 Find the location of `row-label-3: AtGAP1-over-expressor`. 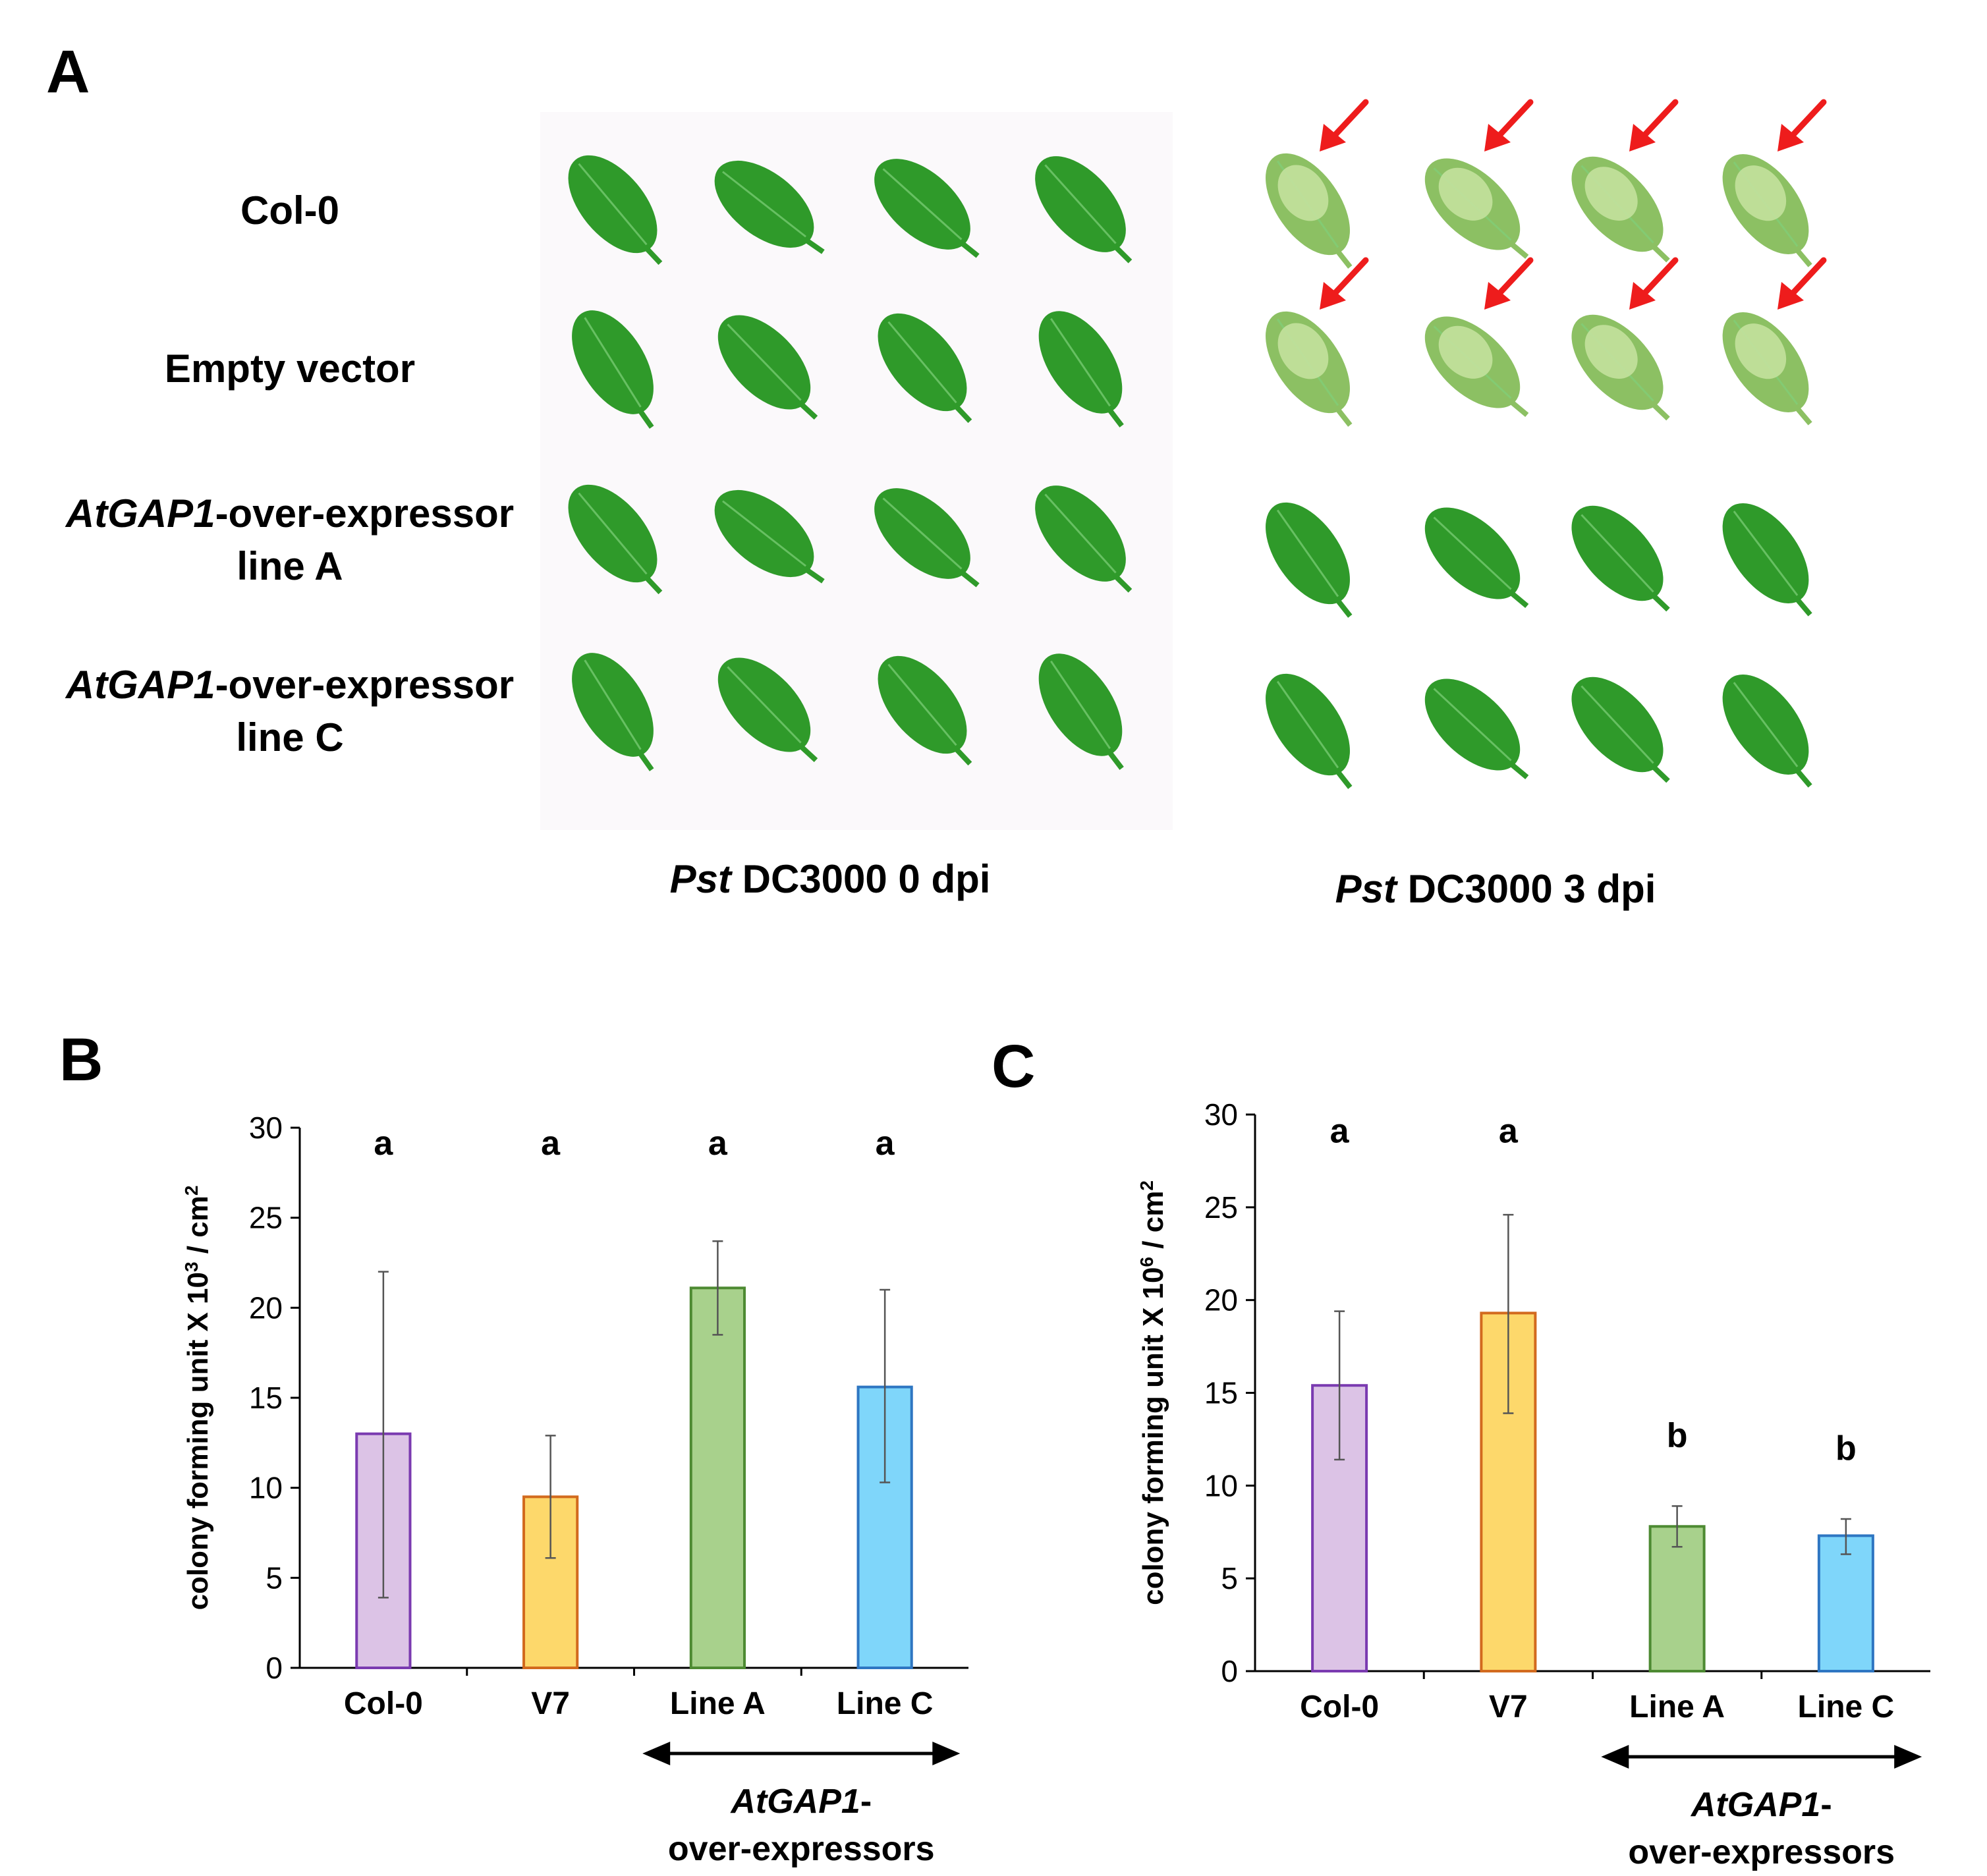

row-label-3: AtGAP1-over-expressor is located at coordinates (290, 685).